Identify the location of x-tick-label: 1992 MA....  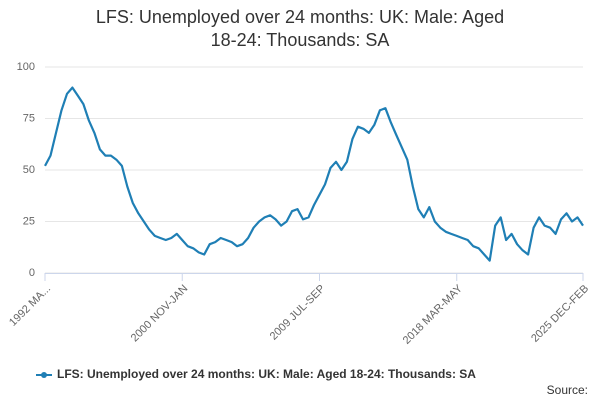
(30, 306).